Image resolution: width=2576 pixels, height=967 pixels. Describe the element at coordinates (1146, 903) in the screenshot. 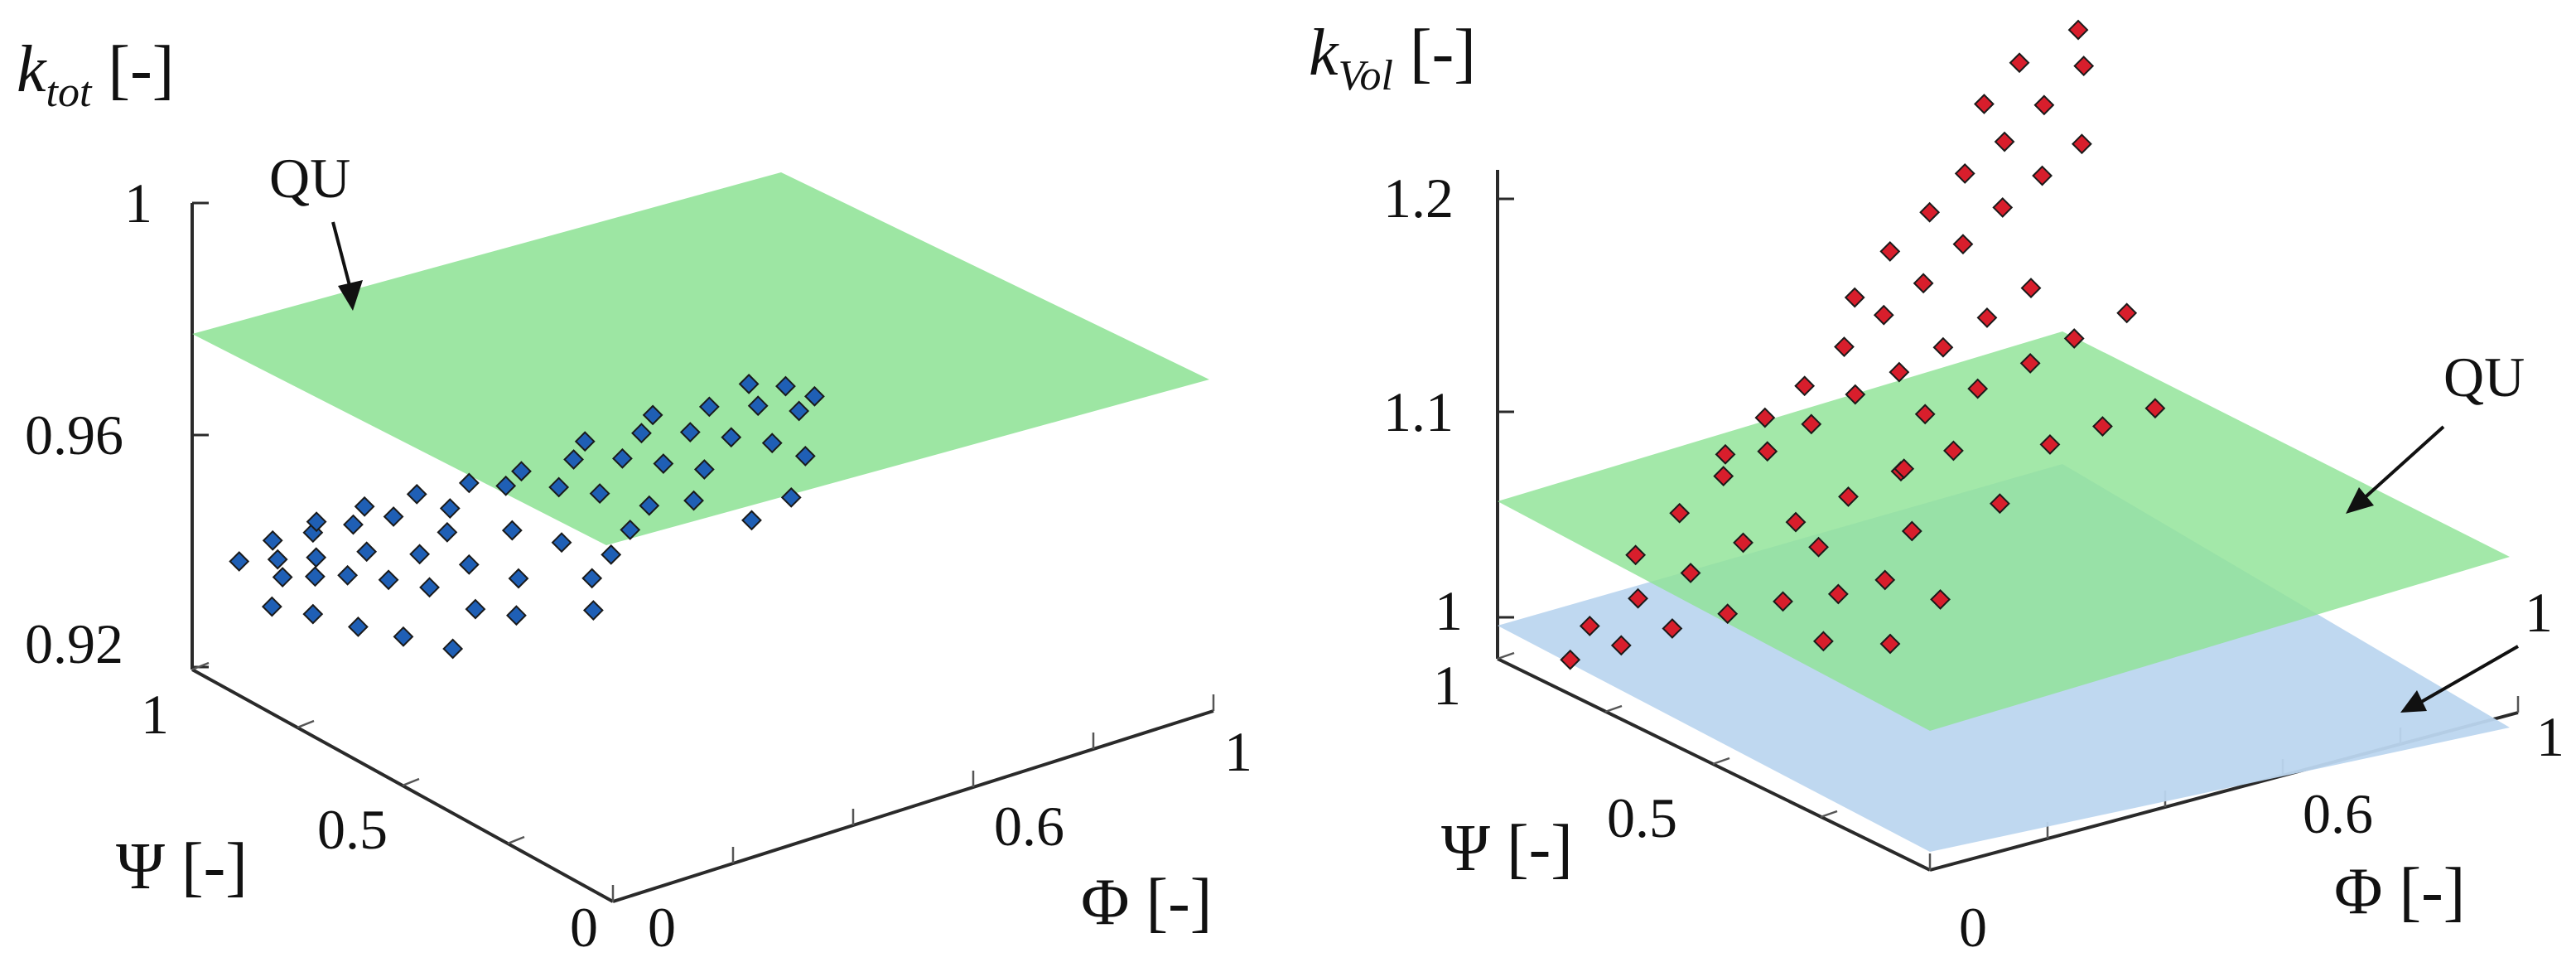

I see `left-x-axis-title: Φ [-]` at that location.